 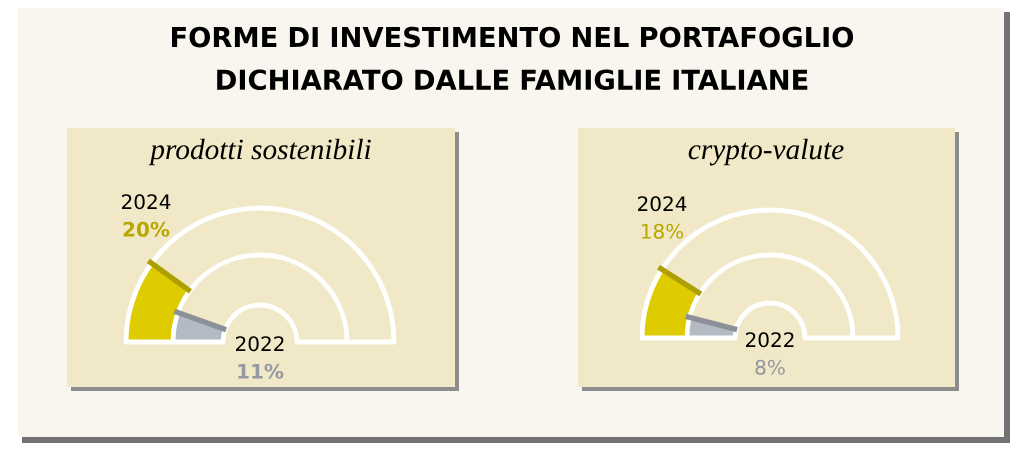 I want to click on text: FORME DI INVESTIMENTO NEL PORTAFOGLIO DICHIARATO DALLE FAMIGLIE ITALIANE, so click(x=513, y=58).